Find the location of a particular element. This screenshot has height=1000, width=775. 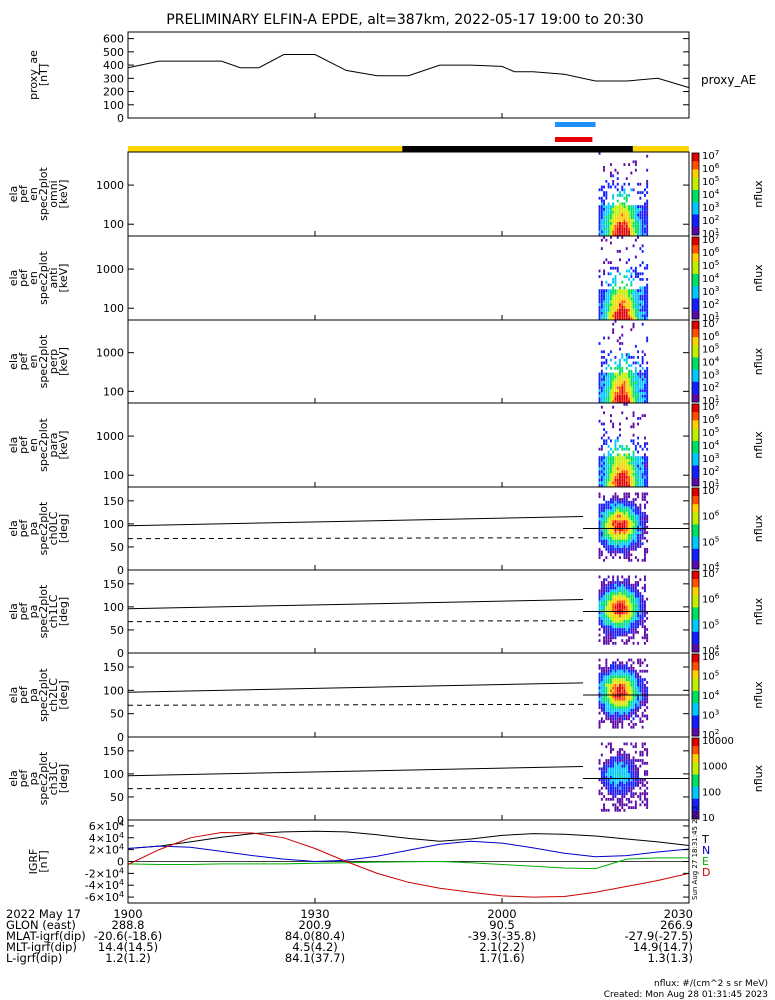

colorbar-tick-label: 10⁴ is located at coordinates (711, 194).